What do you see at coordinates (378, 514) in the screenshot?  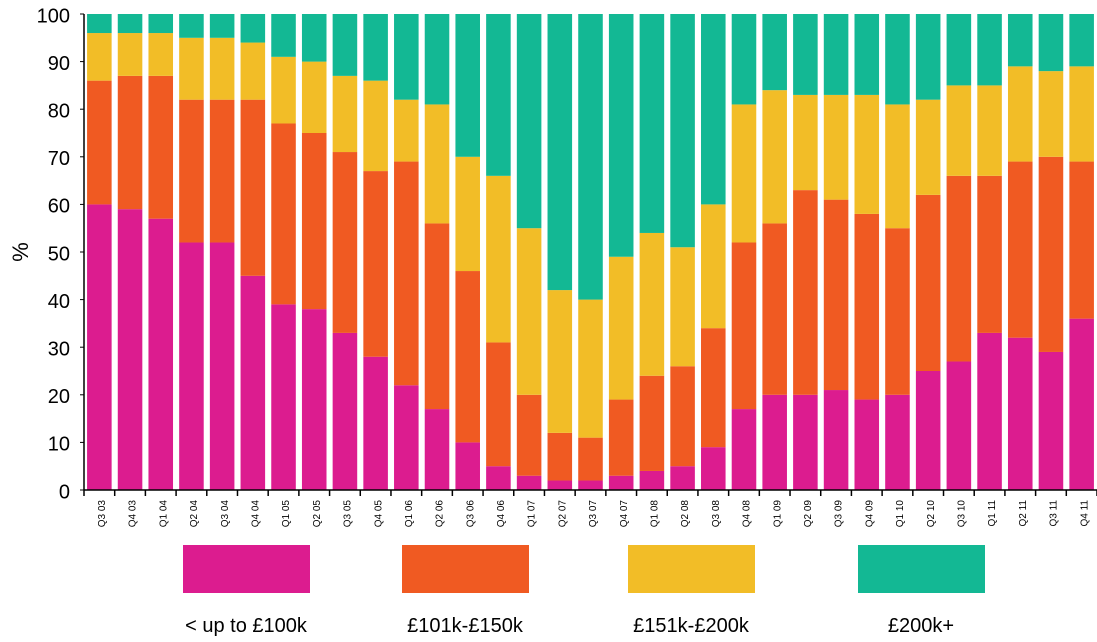 I see `x-tick-label: Q4 05` at bounding box center [378, 514].